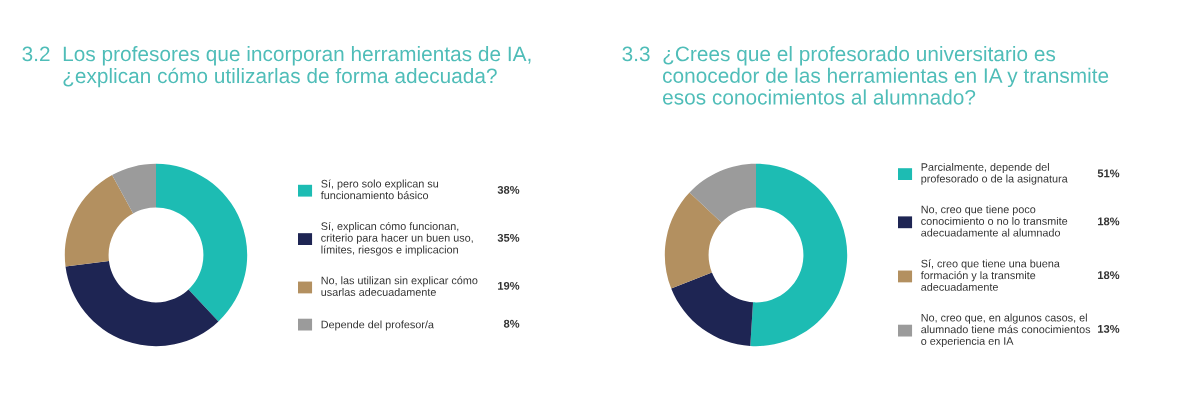 The height and width of the screenshot is (418, 1200). I want to click on legend-label: Sí, explican cómo funcionan, criterio para hacer un buen uso, límites, riesgos e implicacion, so click(397, 238).